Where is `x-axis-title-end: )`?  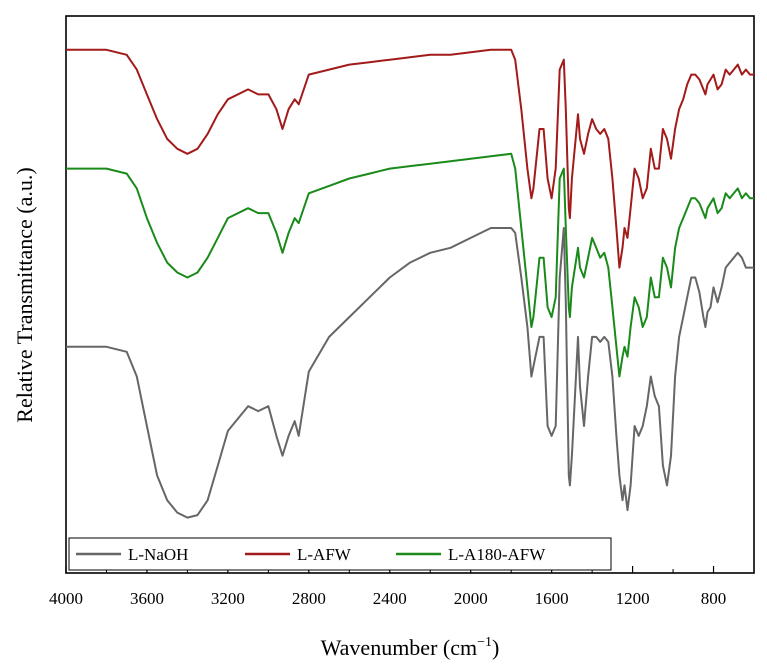 x-axis-title-end: ) is located at coordinates (495, 647).